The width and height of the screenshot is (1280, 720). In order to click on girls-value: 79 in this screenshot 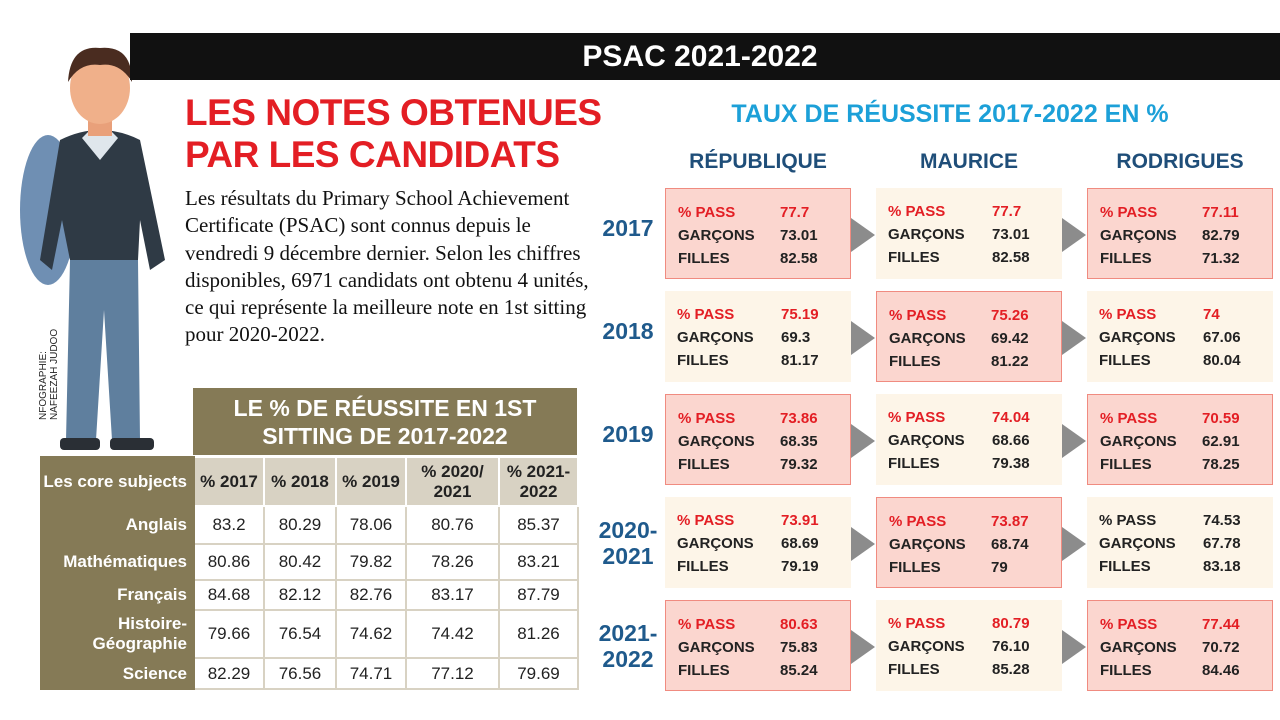, I will do `click(999, 567)`.